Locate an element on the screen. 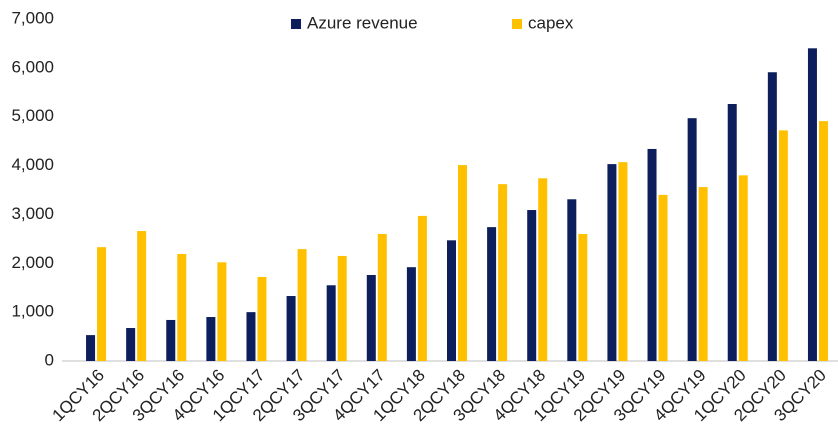 This screenshot has width=838, height=434. y-tick-label: 4,000 is located at coordinates (32, 164).